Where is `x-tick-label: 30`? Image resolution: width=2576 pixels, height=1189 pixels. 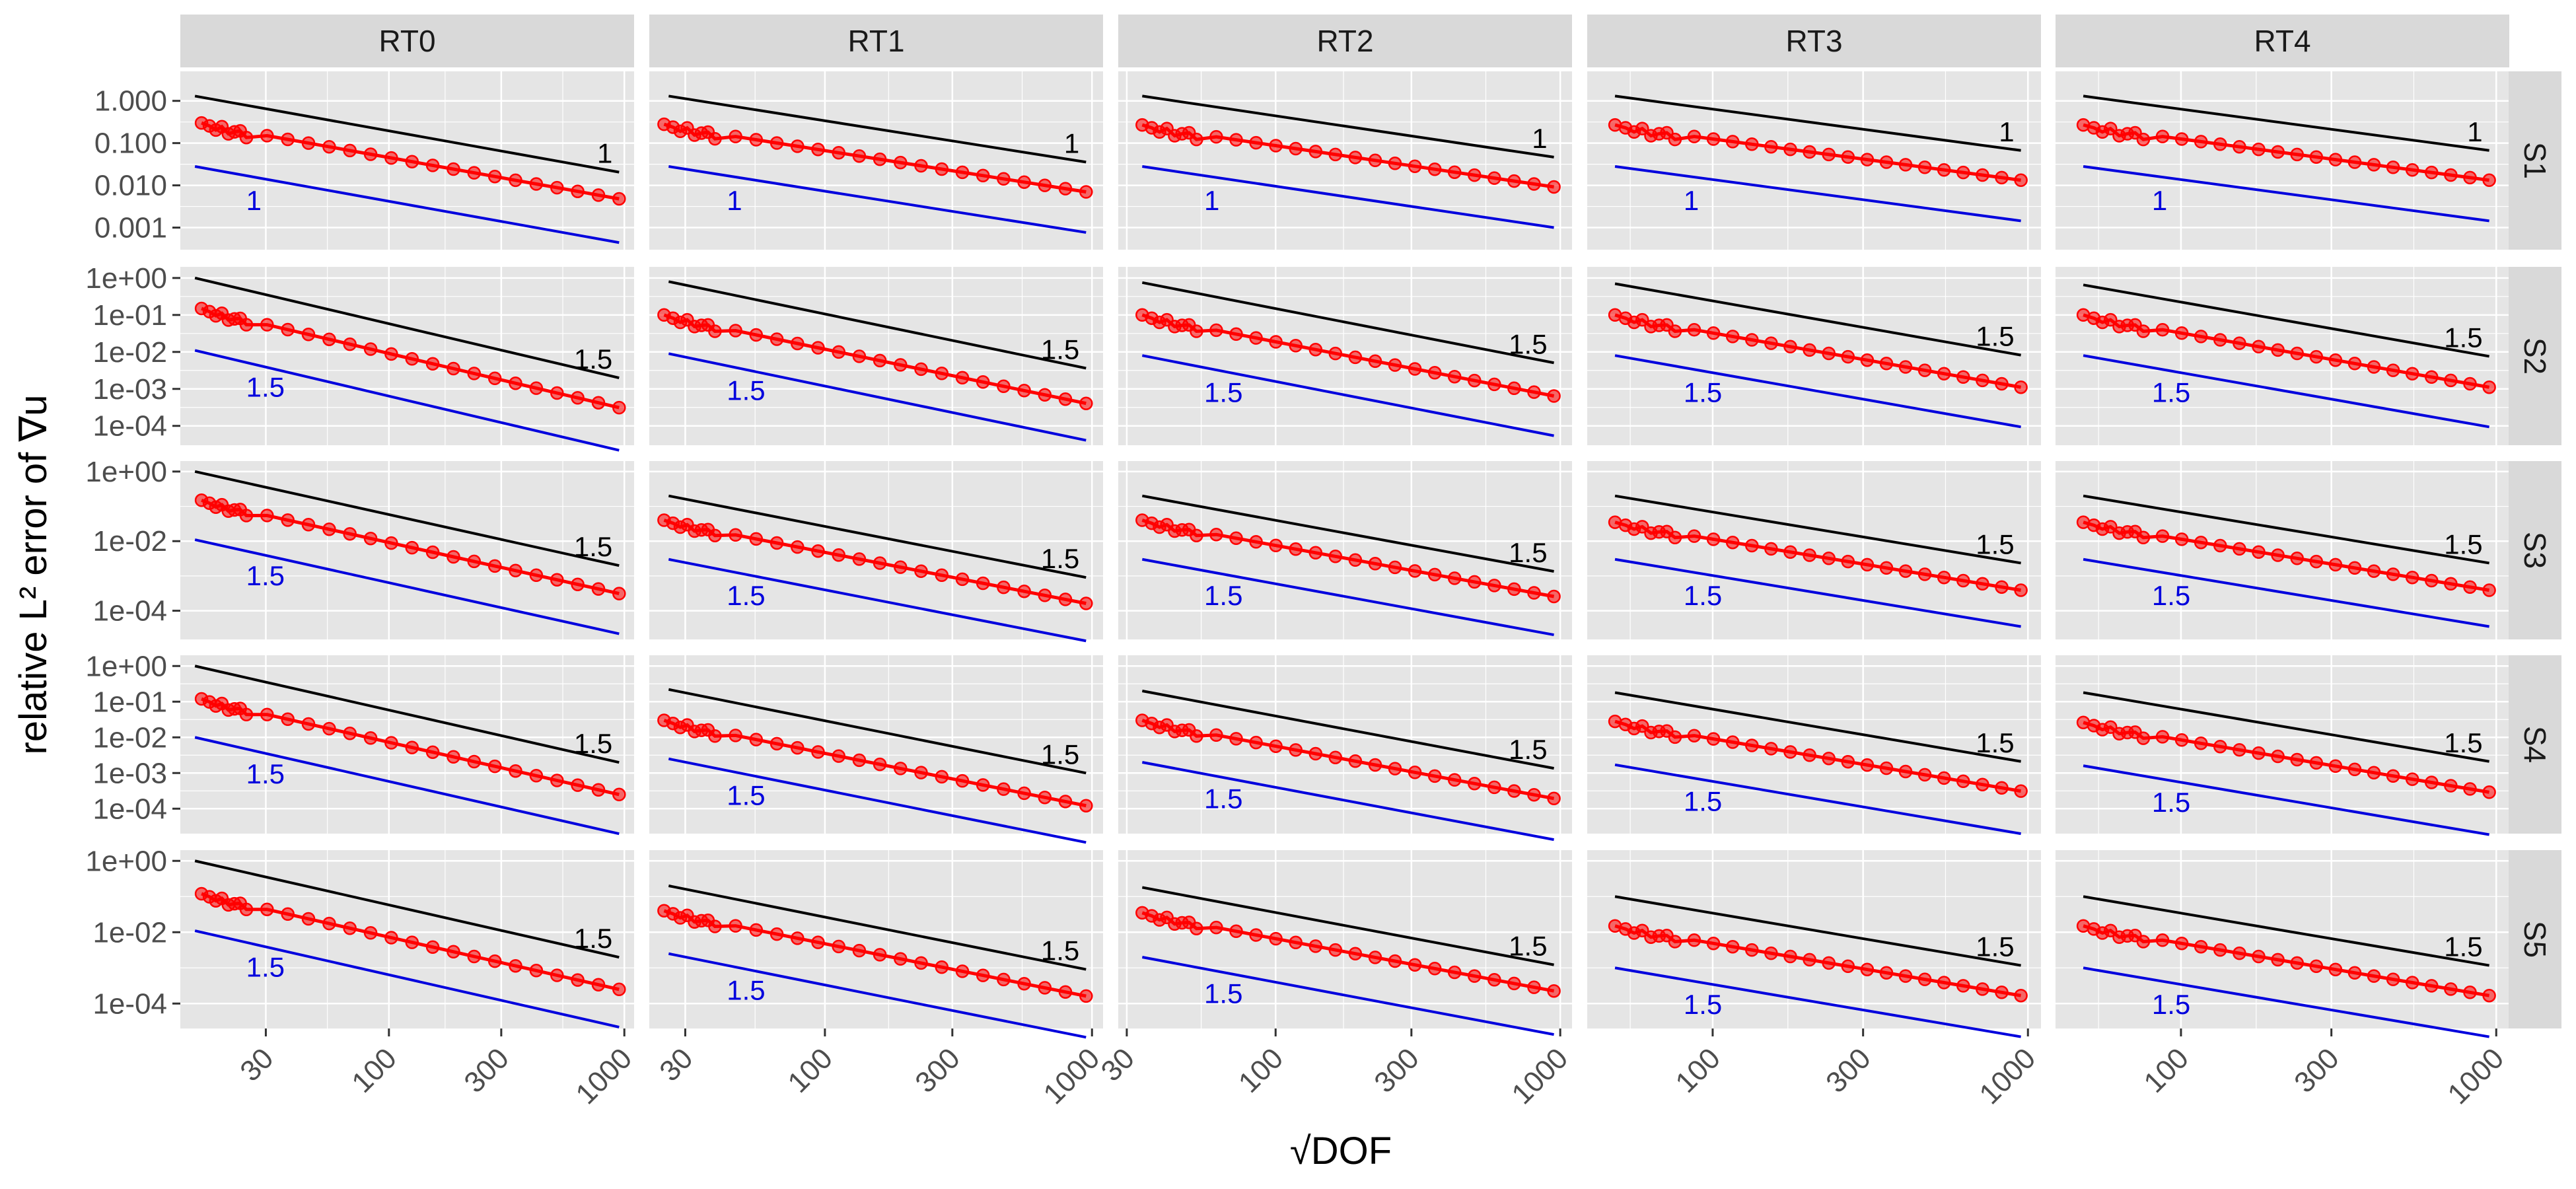 x-tick-label: 30 is located at coordinates (676, 1064).